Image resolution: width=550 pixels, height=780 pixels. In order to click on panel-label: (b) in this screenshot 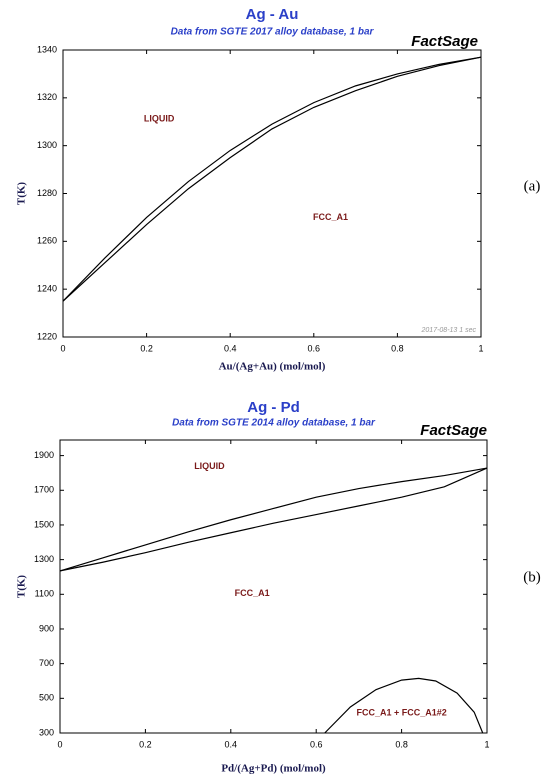, I will do `click(532, 577)`.